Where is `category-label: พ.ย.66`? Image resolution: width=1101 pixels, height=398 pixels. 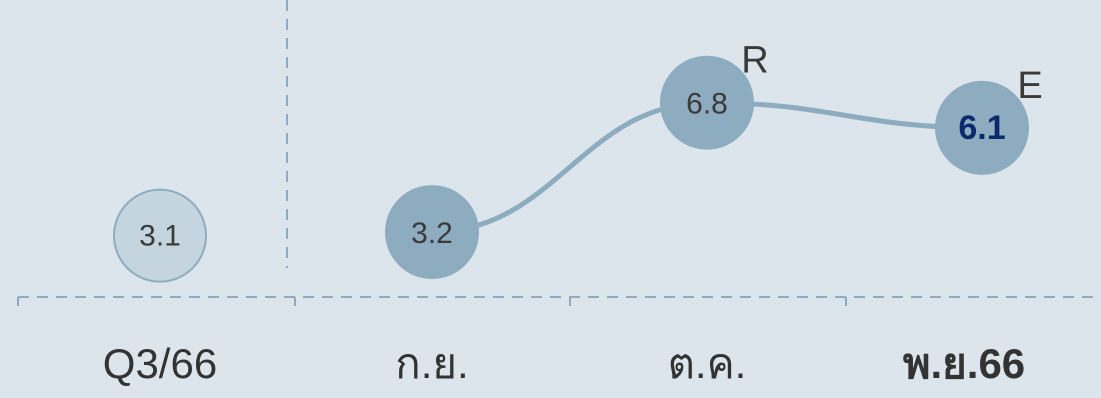 category-label: พ.ย.66 is located at coordinates (964, 363).